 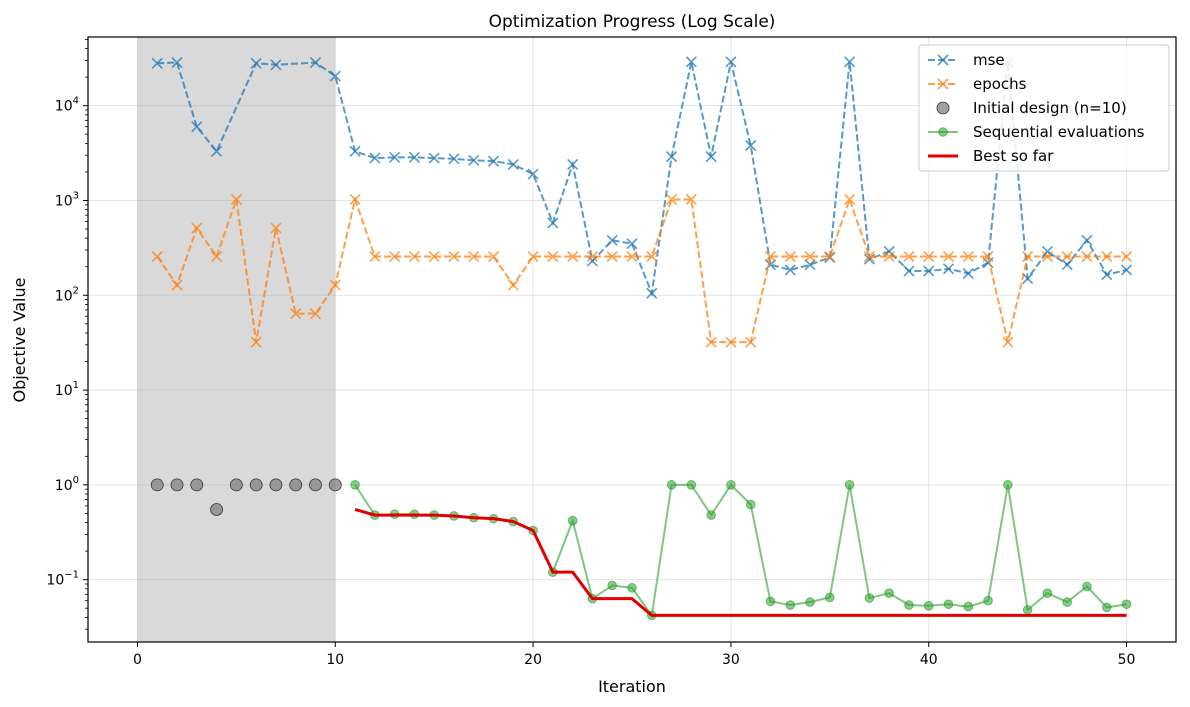 What do you see at coordinates (1031, 108) in the screenshot?
I see `legend-item-initial-design-n-10: Initial design (n=10)` at bounding box center [1031, 108].